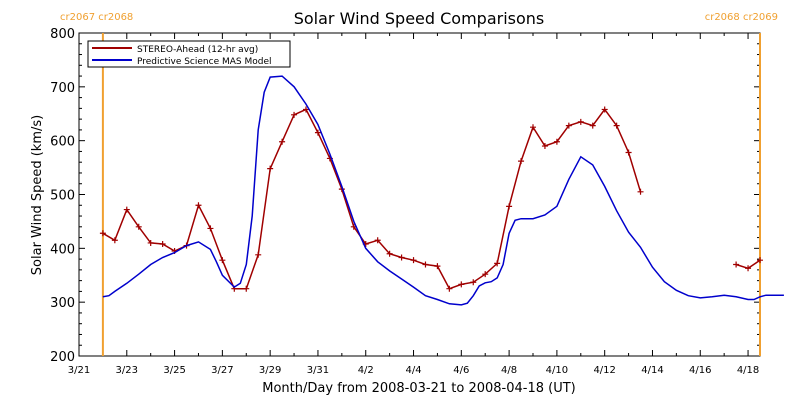 The image size is (800, 400). Describe the element at coordinates (174, 370) in the screenshot. I see `x-tick-label: 3/25` at that location.